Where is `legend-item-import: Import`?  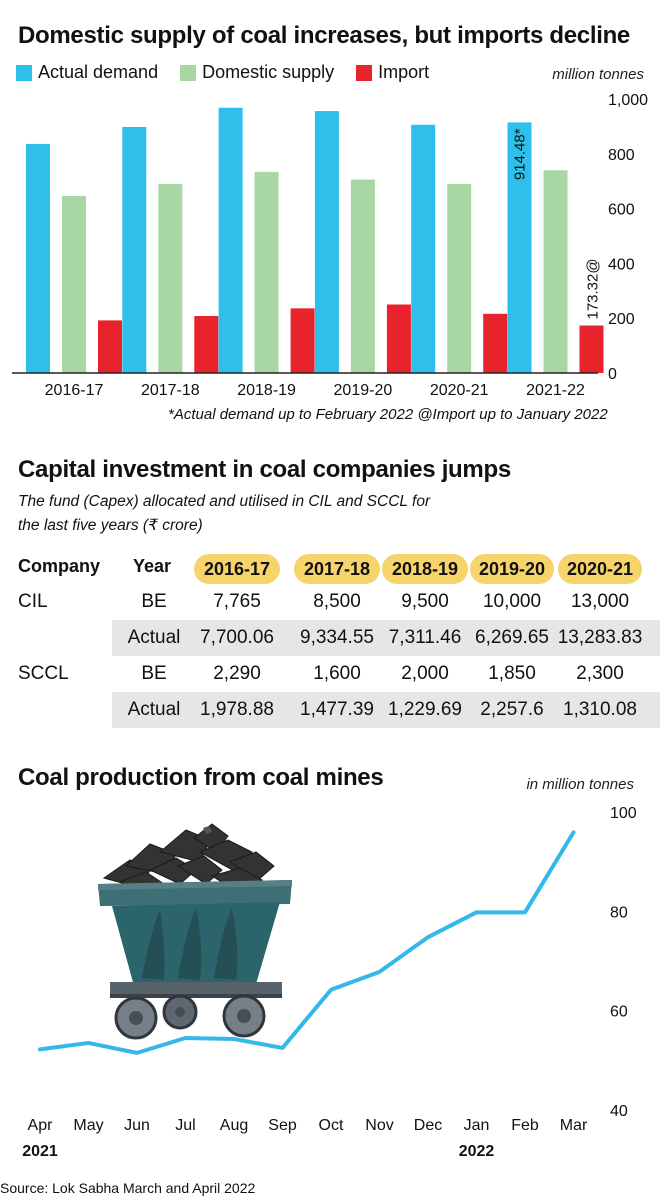 legend-item-import: Import is located at coordinates (392, 72).